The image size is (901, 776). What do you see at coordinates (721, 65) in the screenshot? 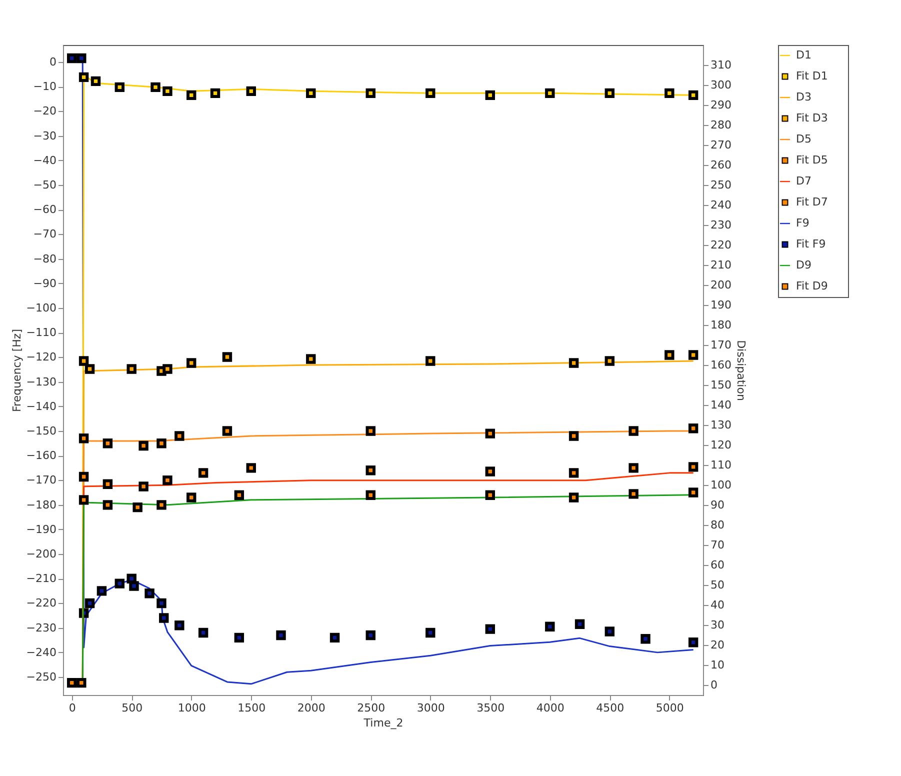
I see `y2-tick-label: 310` at bounding box center [721, 65].